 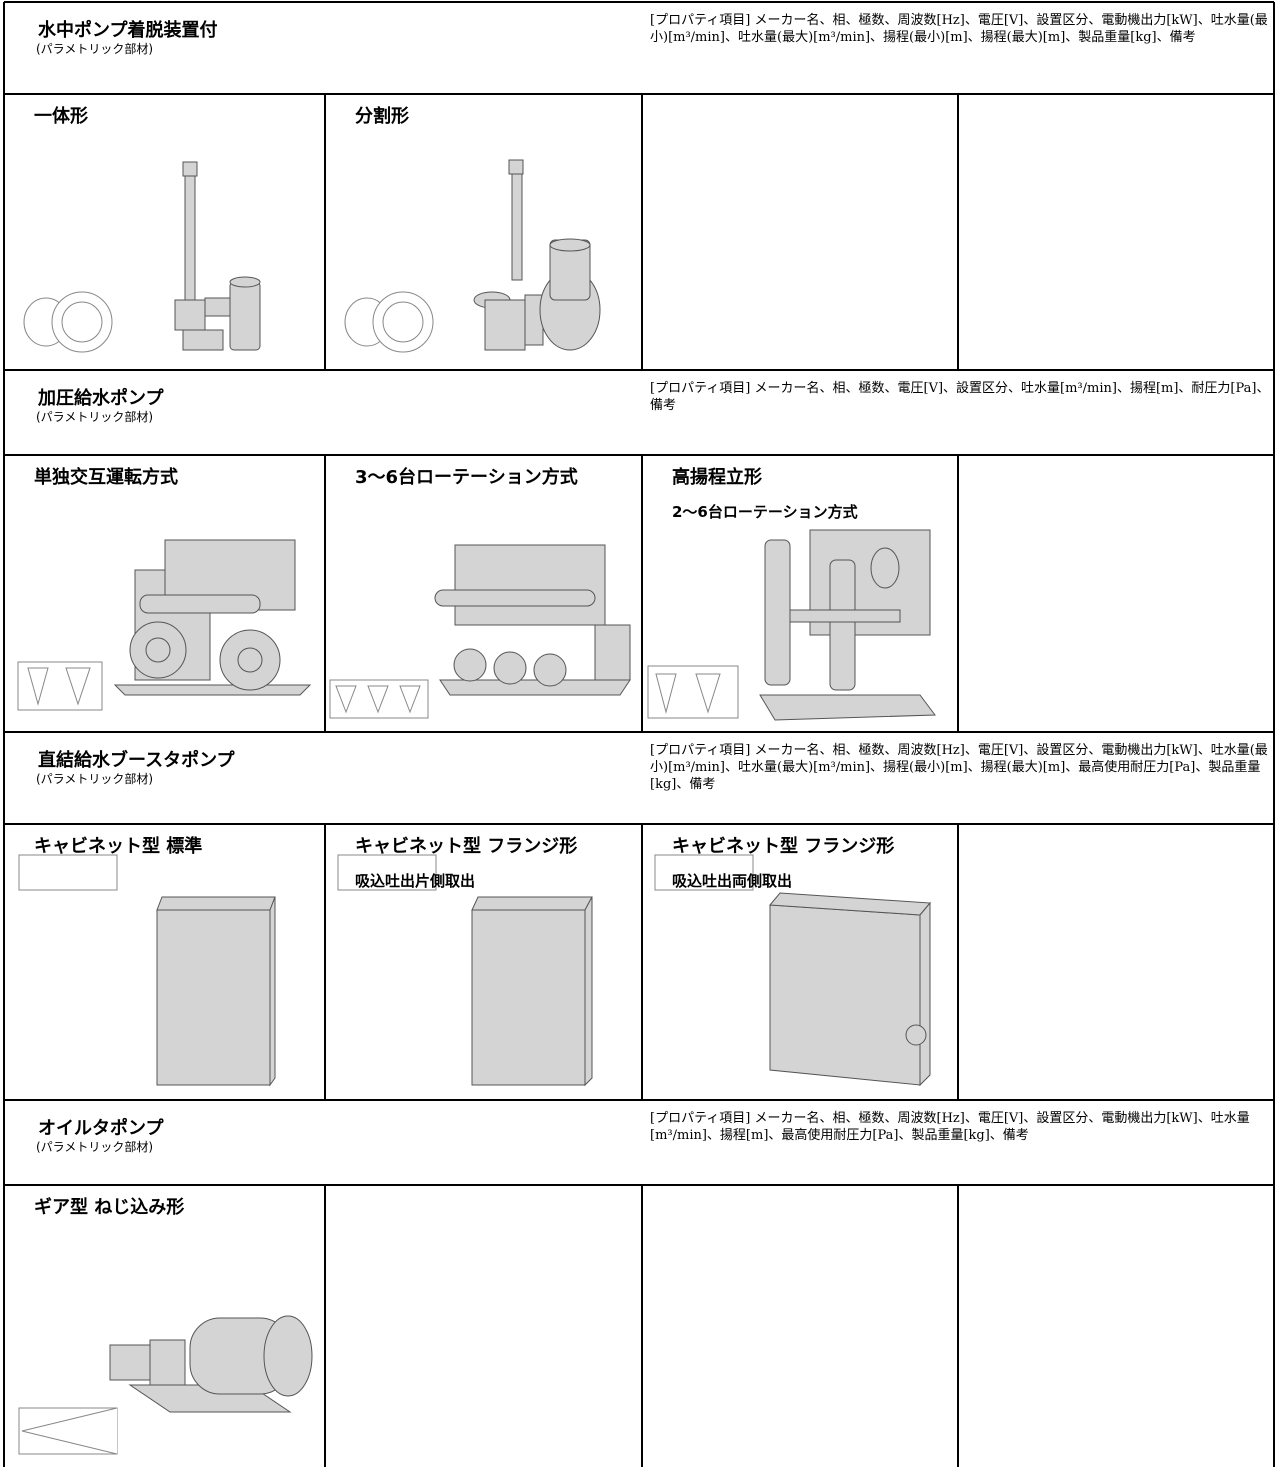 I want to click on oil-pump-drawing, so click(x=165, y=1385).